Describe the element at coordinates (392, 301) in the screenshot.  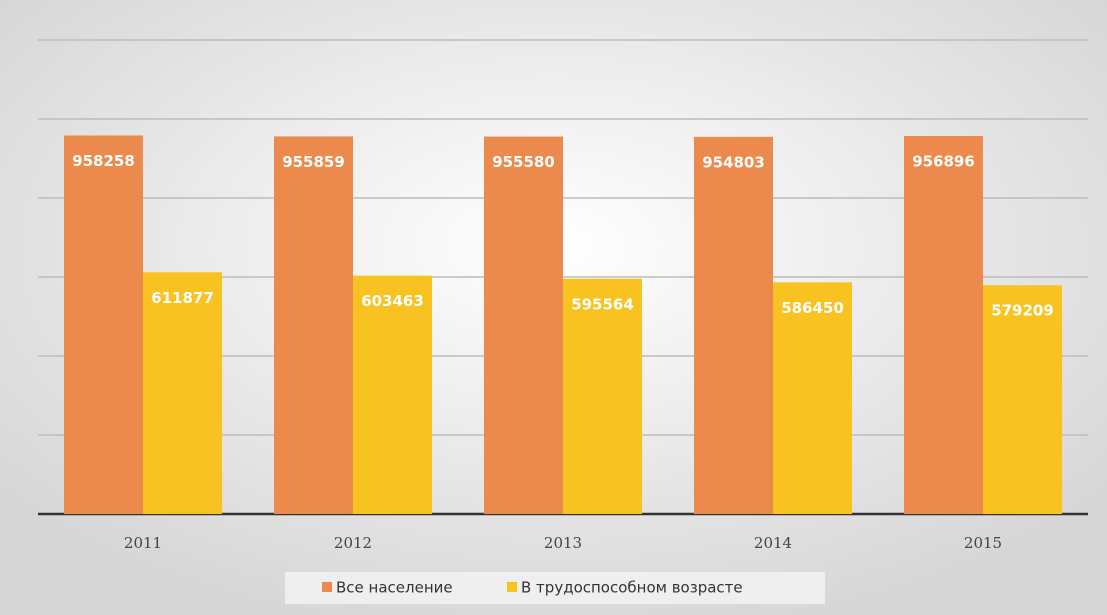
I see `data-label: 603463` at that location.